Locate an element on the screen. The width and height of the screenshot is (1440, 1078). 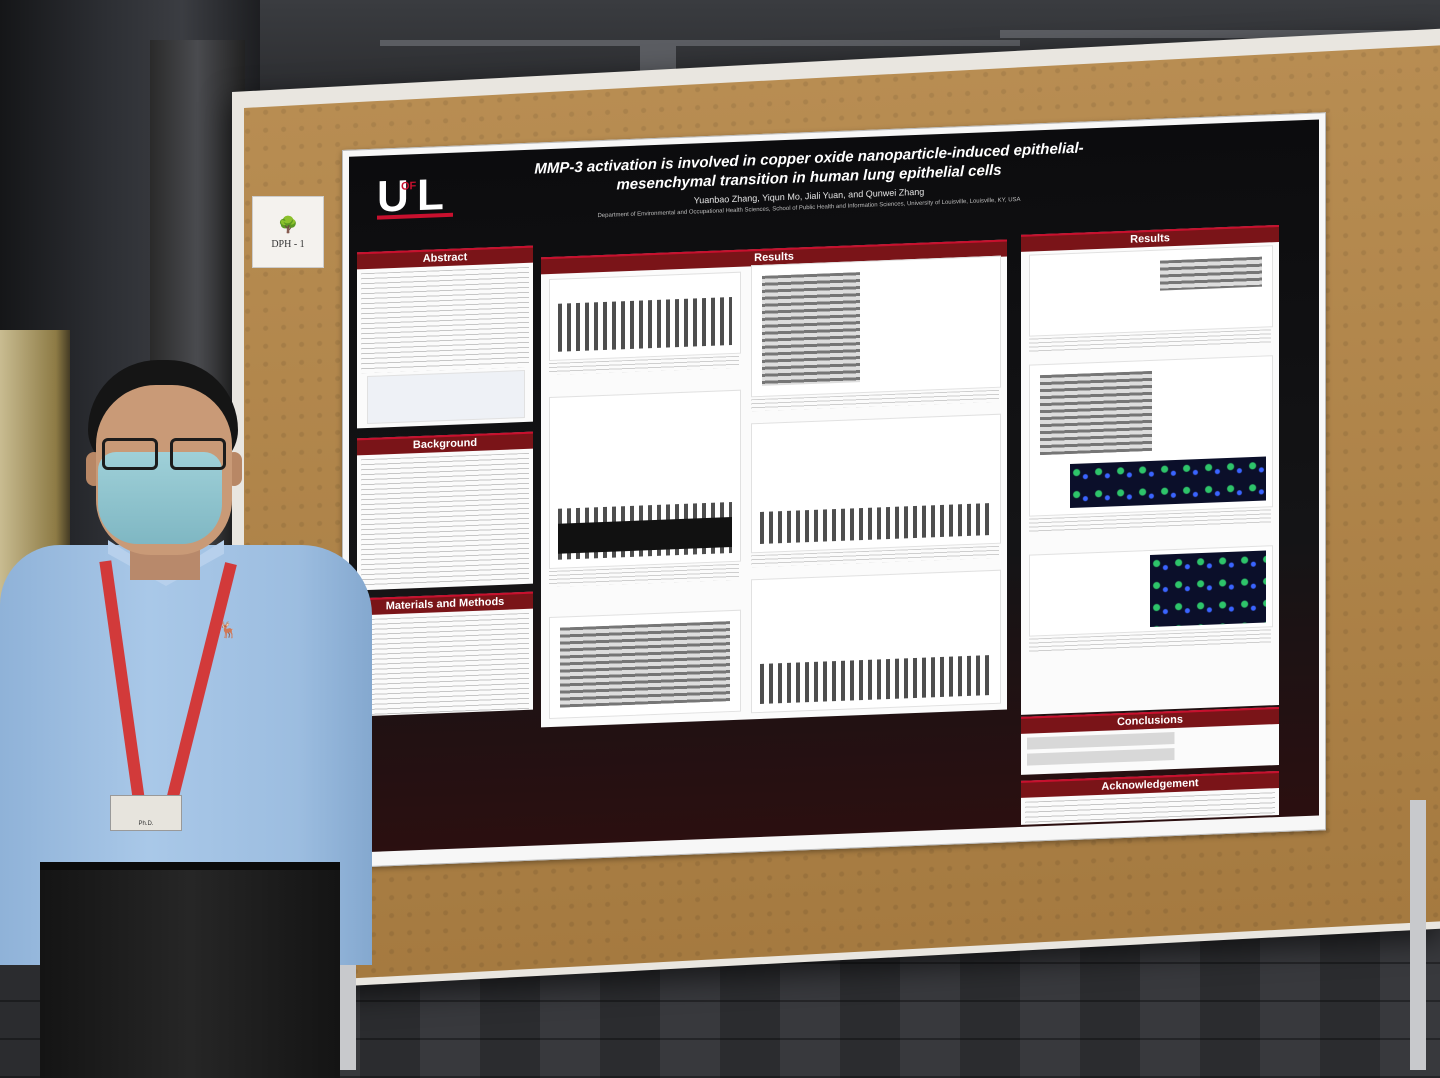
id-badge-text: Ph.D. is located at coordinates (146, 824).